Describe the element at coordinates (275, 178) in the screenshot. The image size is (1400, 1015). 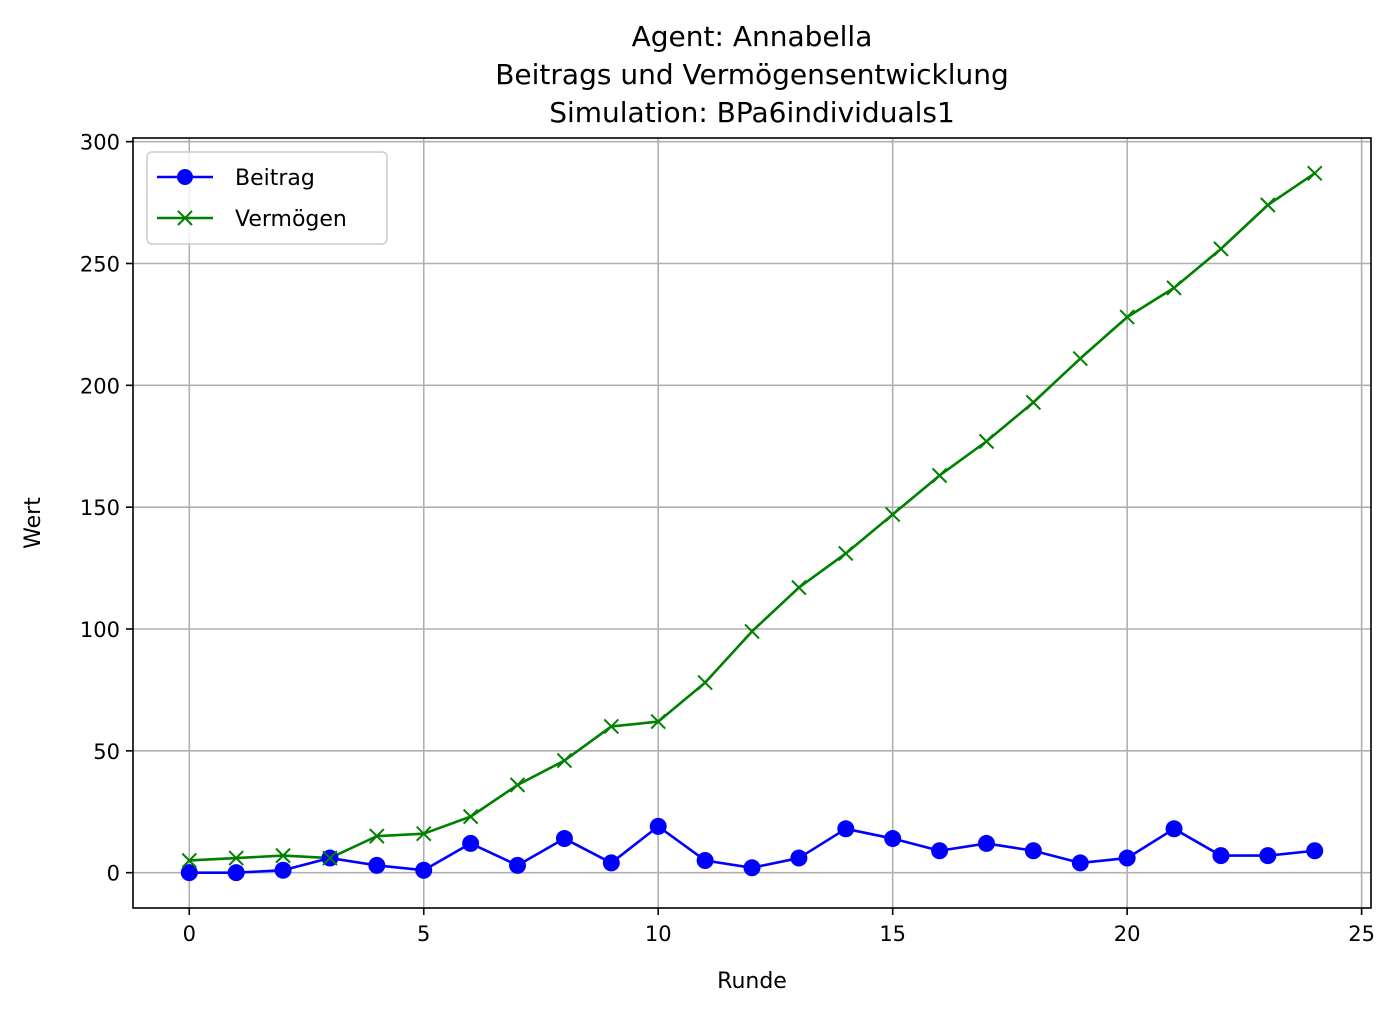
I see `legend-label-beitrag: Beitrag` at that location.